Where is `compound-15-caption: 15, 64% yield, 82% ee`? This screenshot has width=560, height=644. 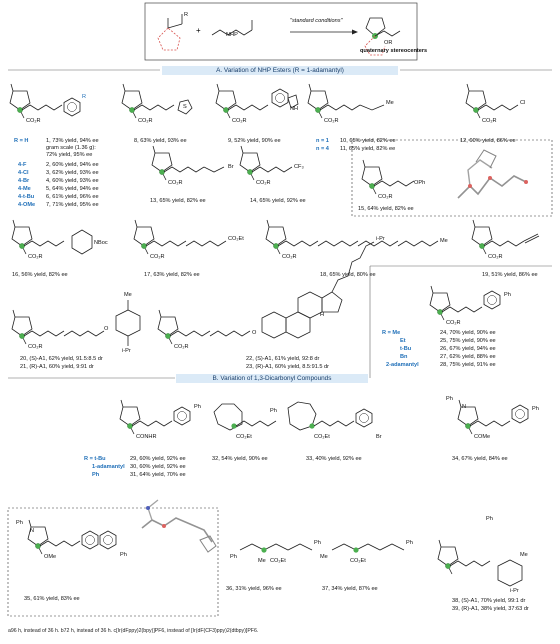
compound-15-caption: 15, 64% yield, 82% ee is located at coordinates (386, 209).